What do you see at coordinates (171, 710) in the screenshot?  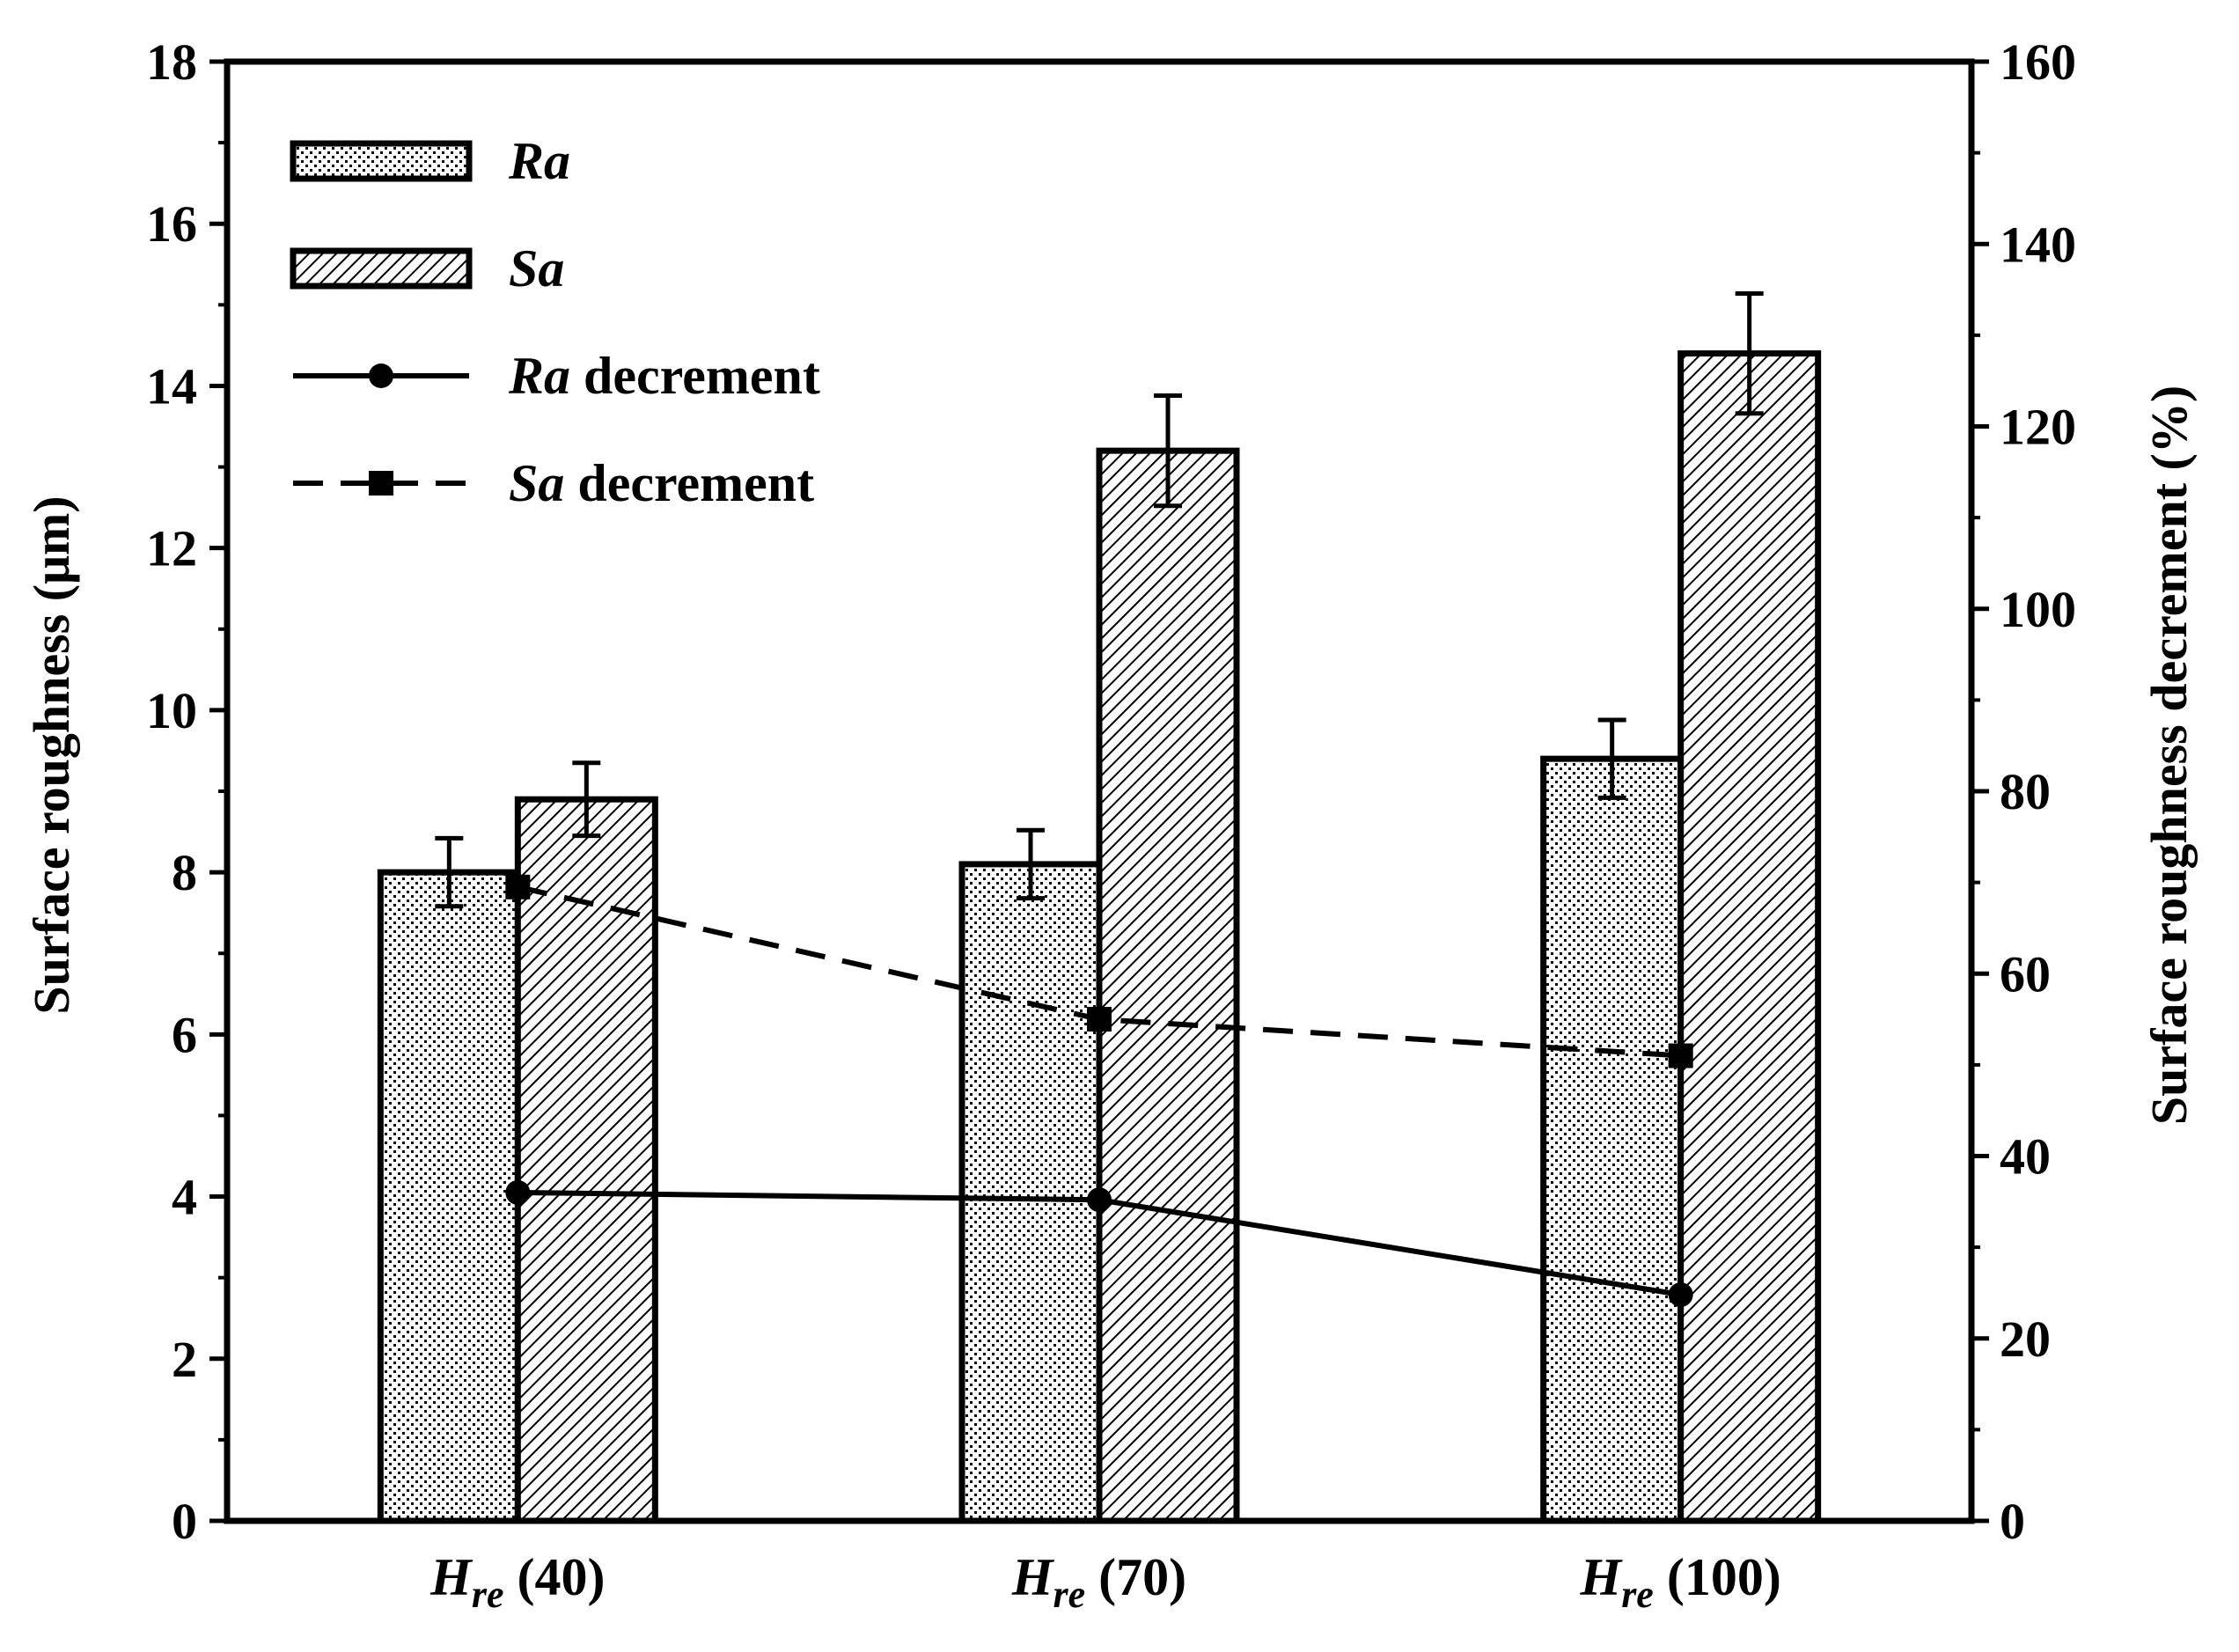 I see `y-tick-label-10: 10` at bounding box center [171, 710].